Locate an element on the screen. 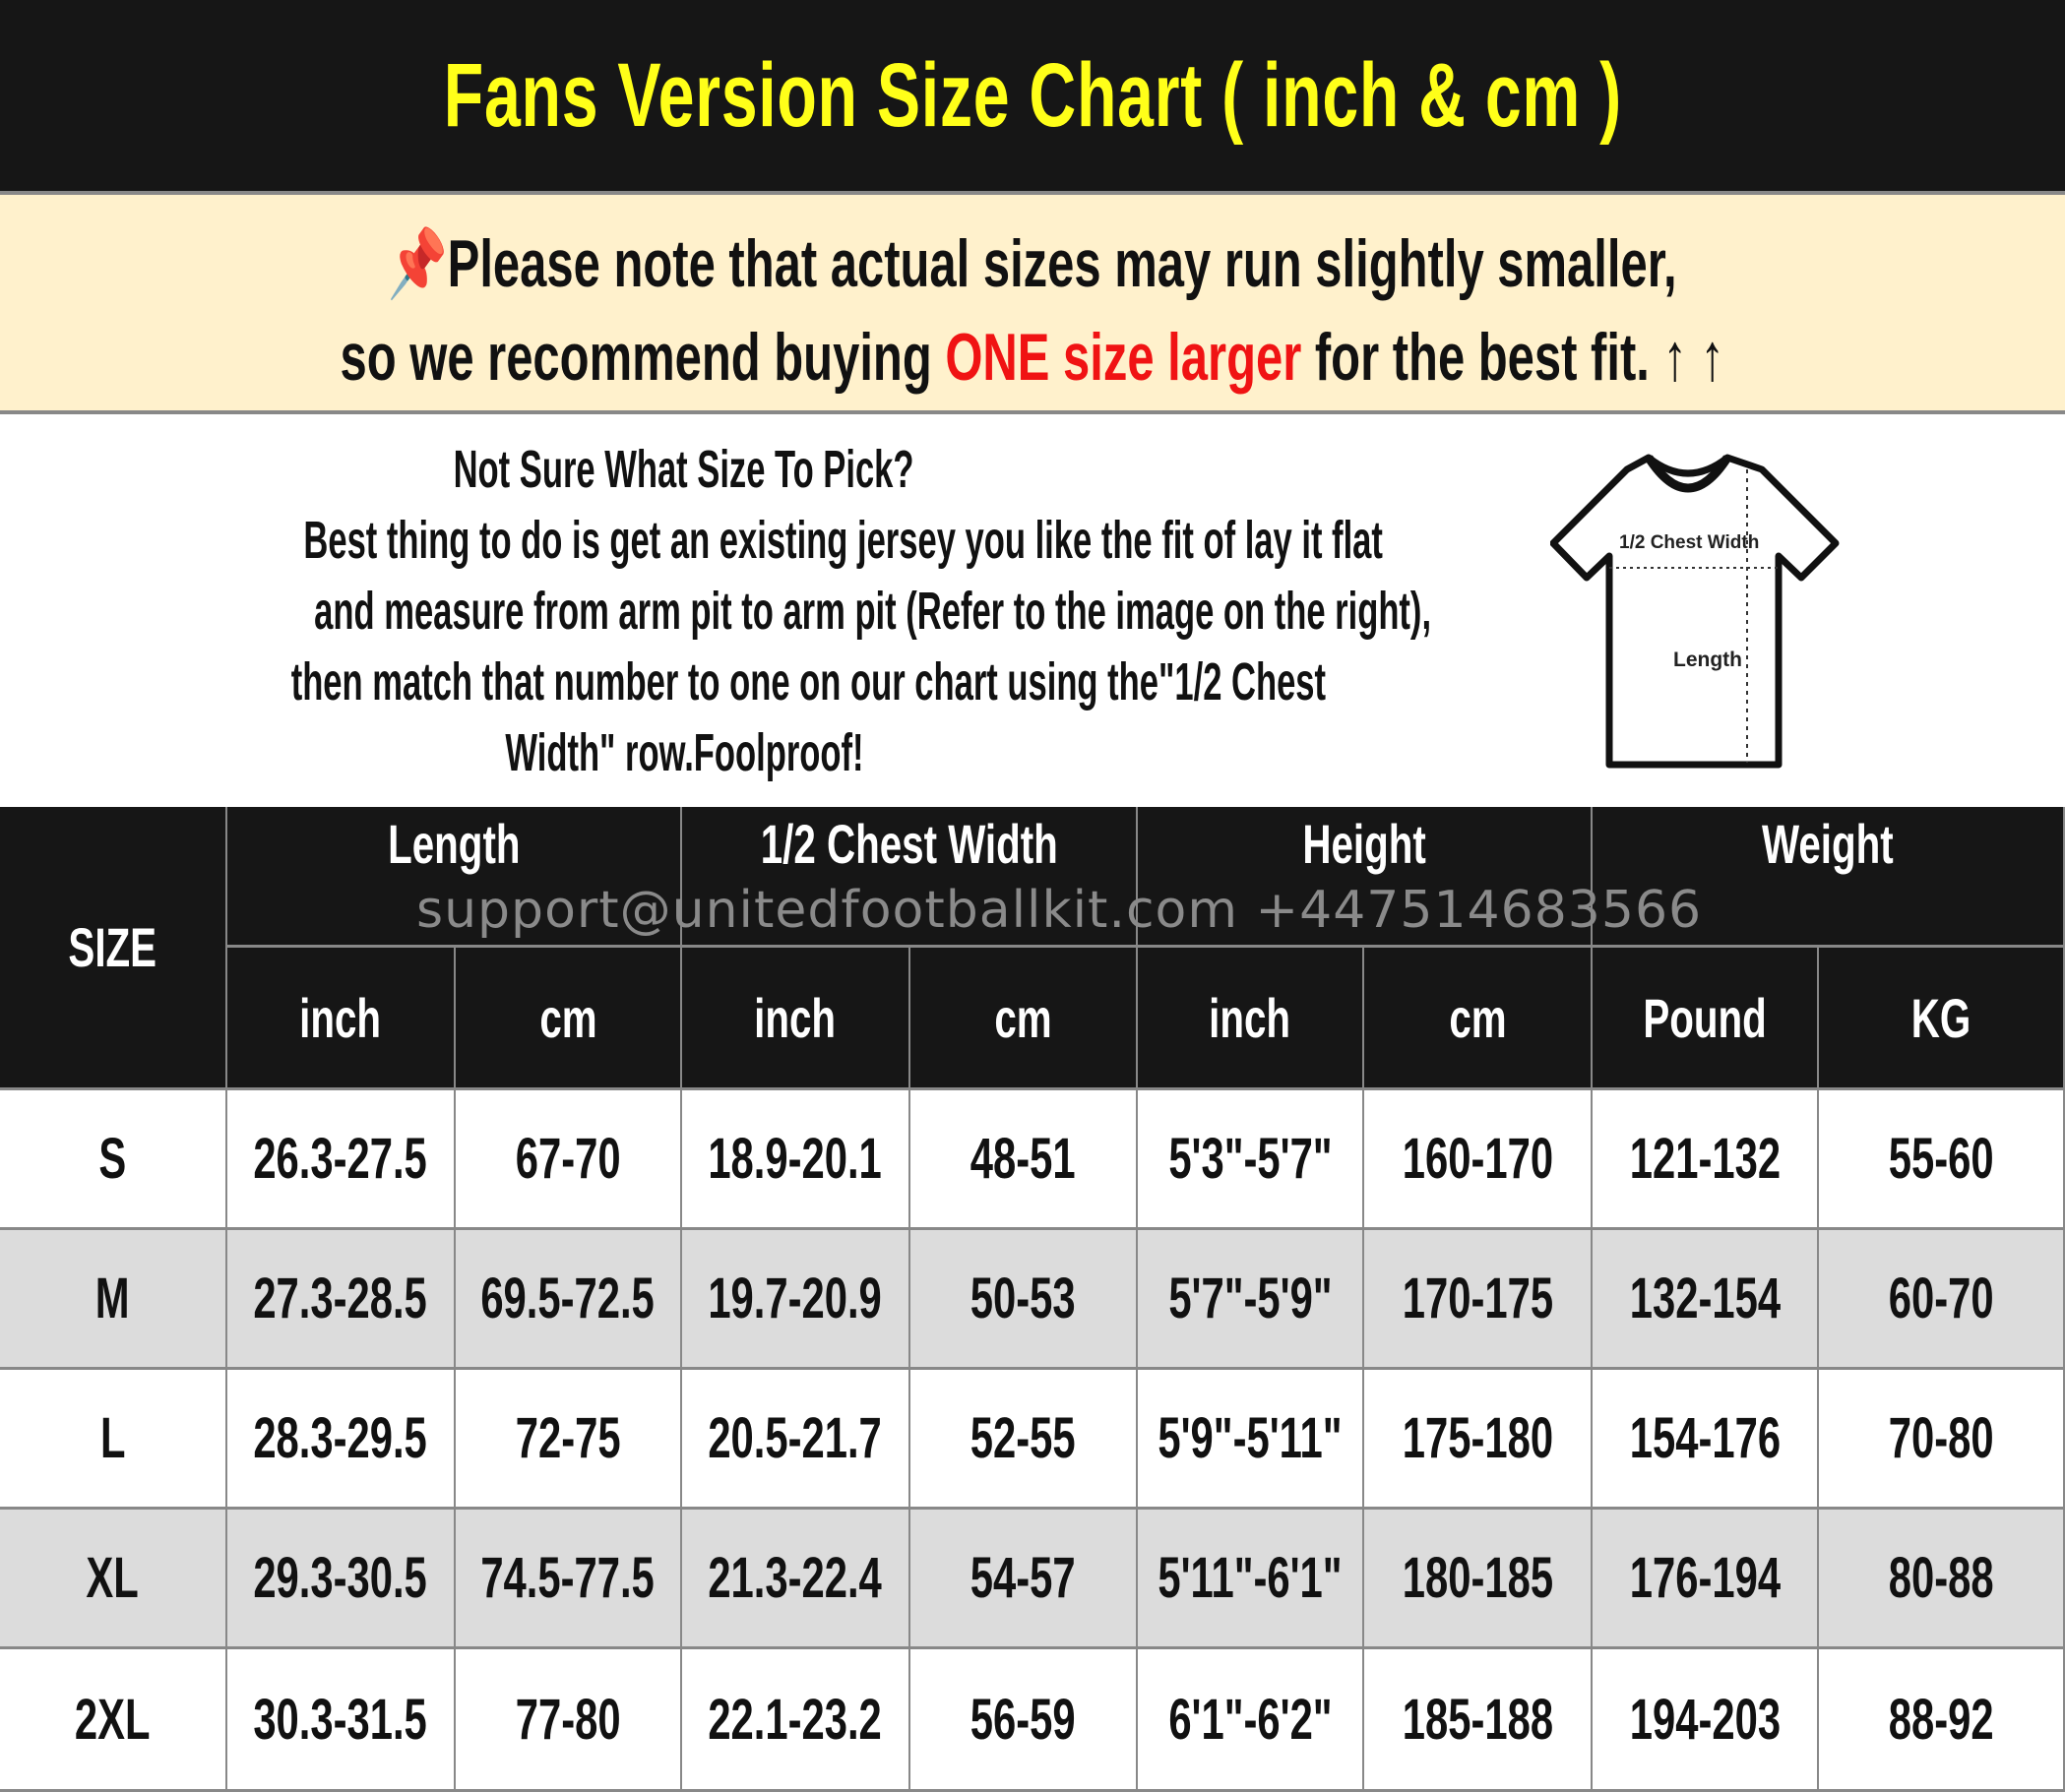  pushpin-icon: 📌 is located at coordinates (418, 264).